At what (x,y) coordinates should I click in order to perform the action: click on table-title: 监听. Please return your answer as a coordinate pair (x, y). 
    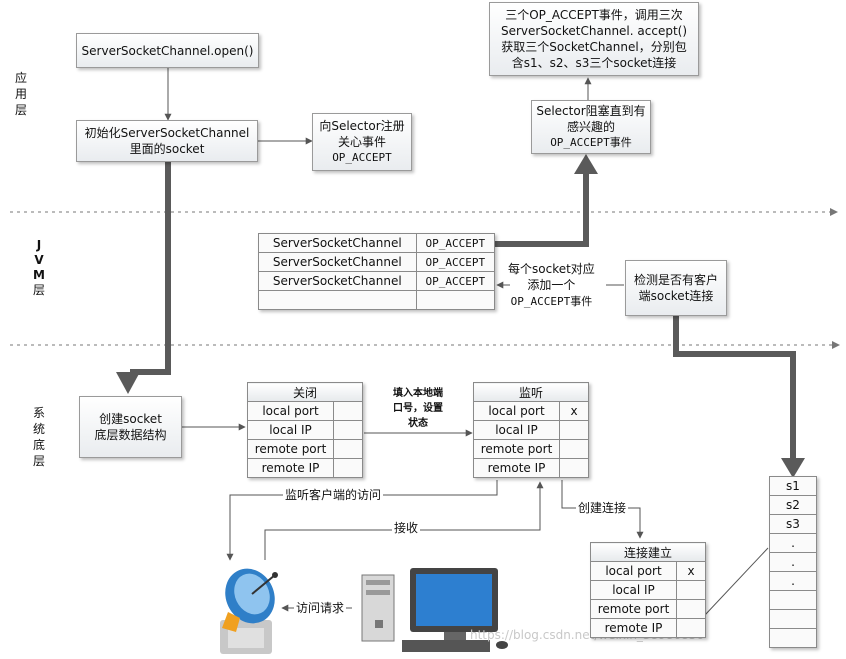
    Looking at the image, I should click on (531, 392).